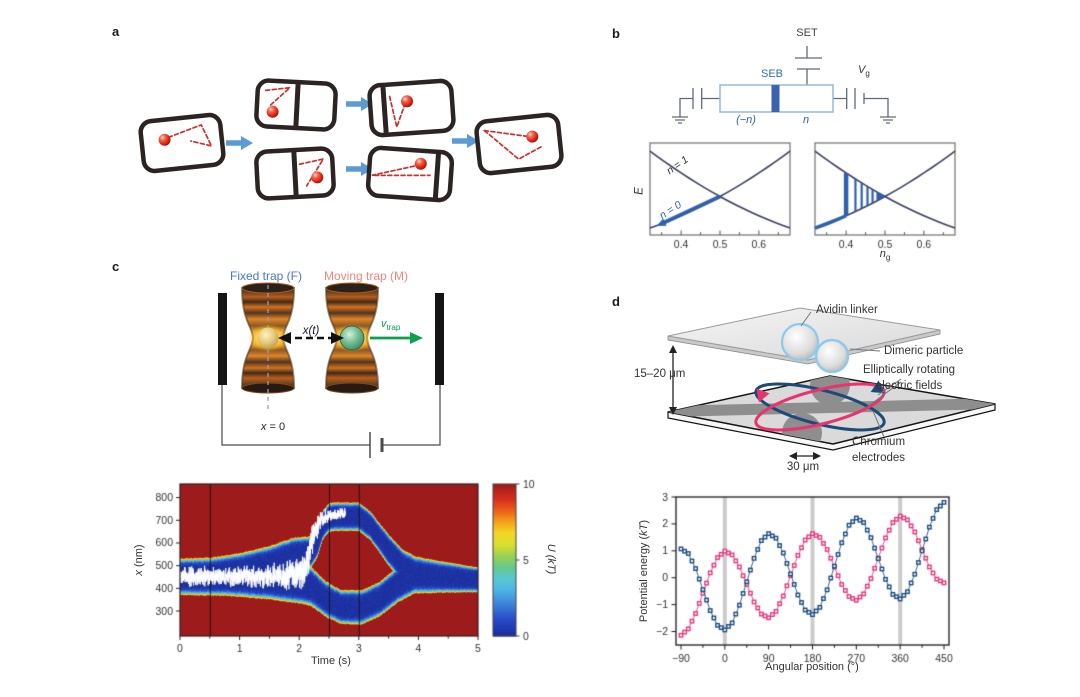 This screenshot has width=1080, height=697. Describe the element at coordinates (138, 560) in the screenshot. I see `heatmap-ylabel: x (nm)` at that location.